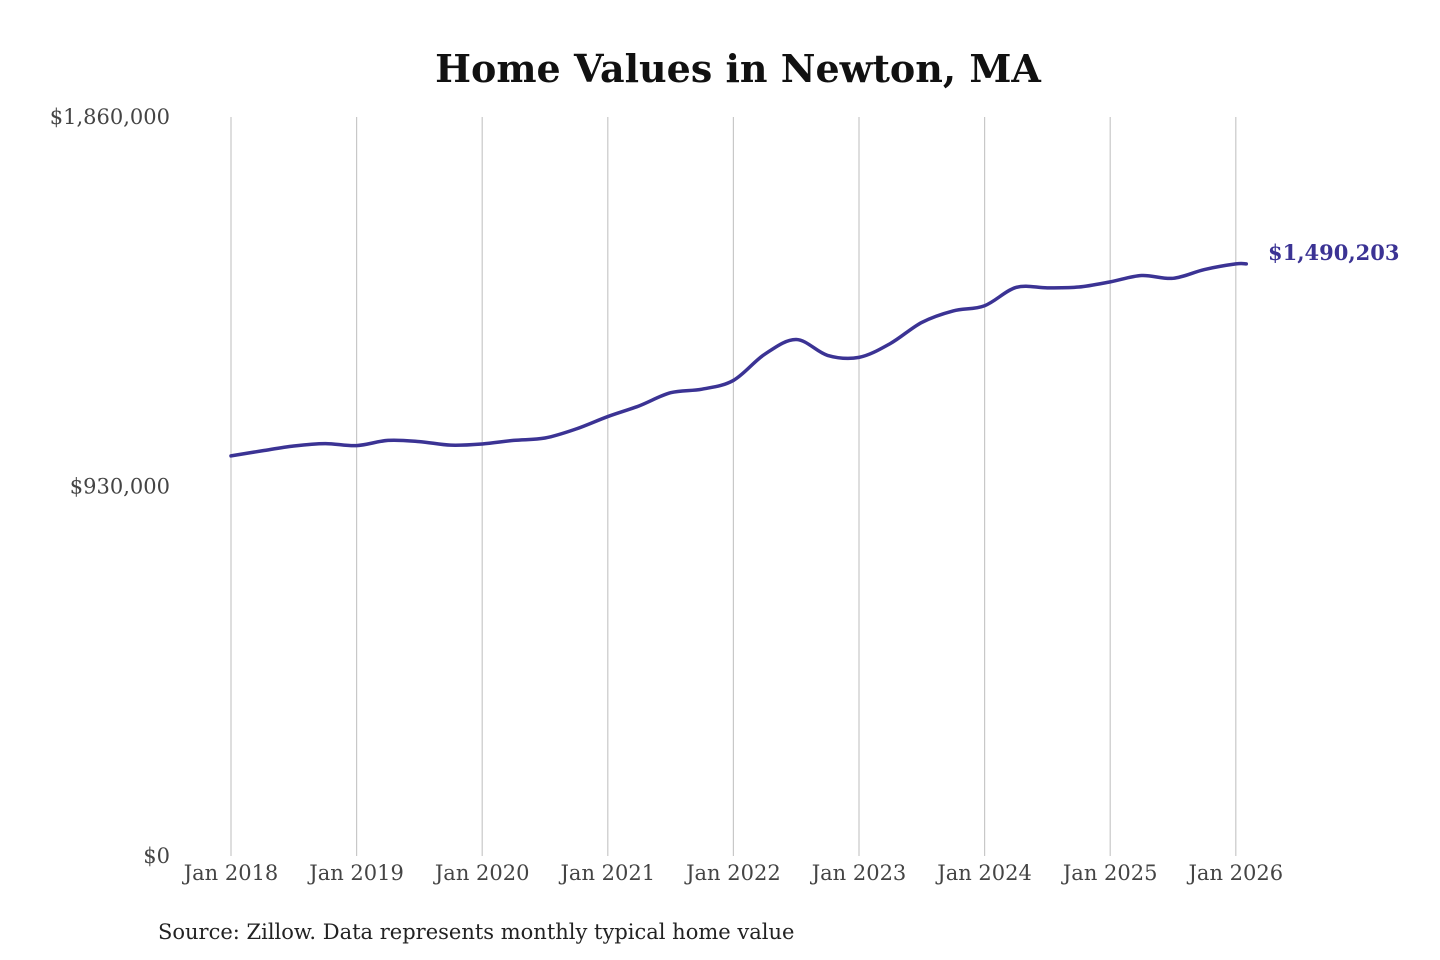  I want to click on x-tick-label: Jan 2026, so click(1235, 873).